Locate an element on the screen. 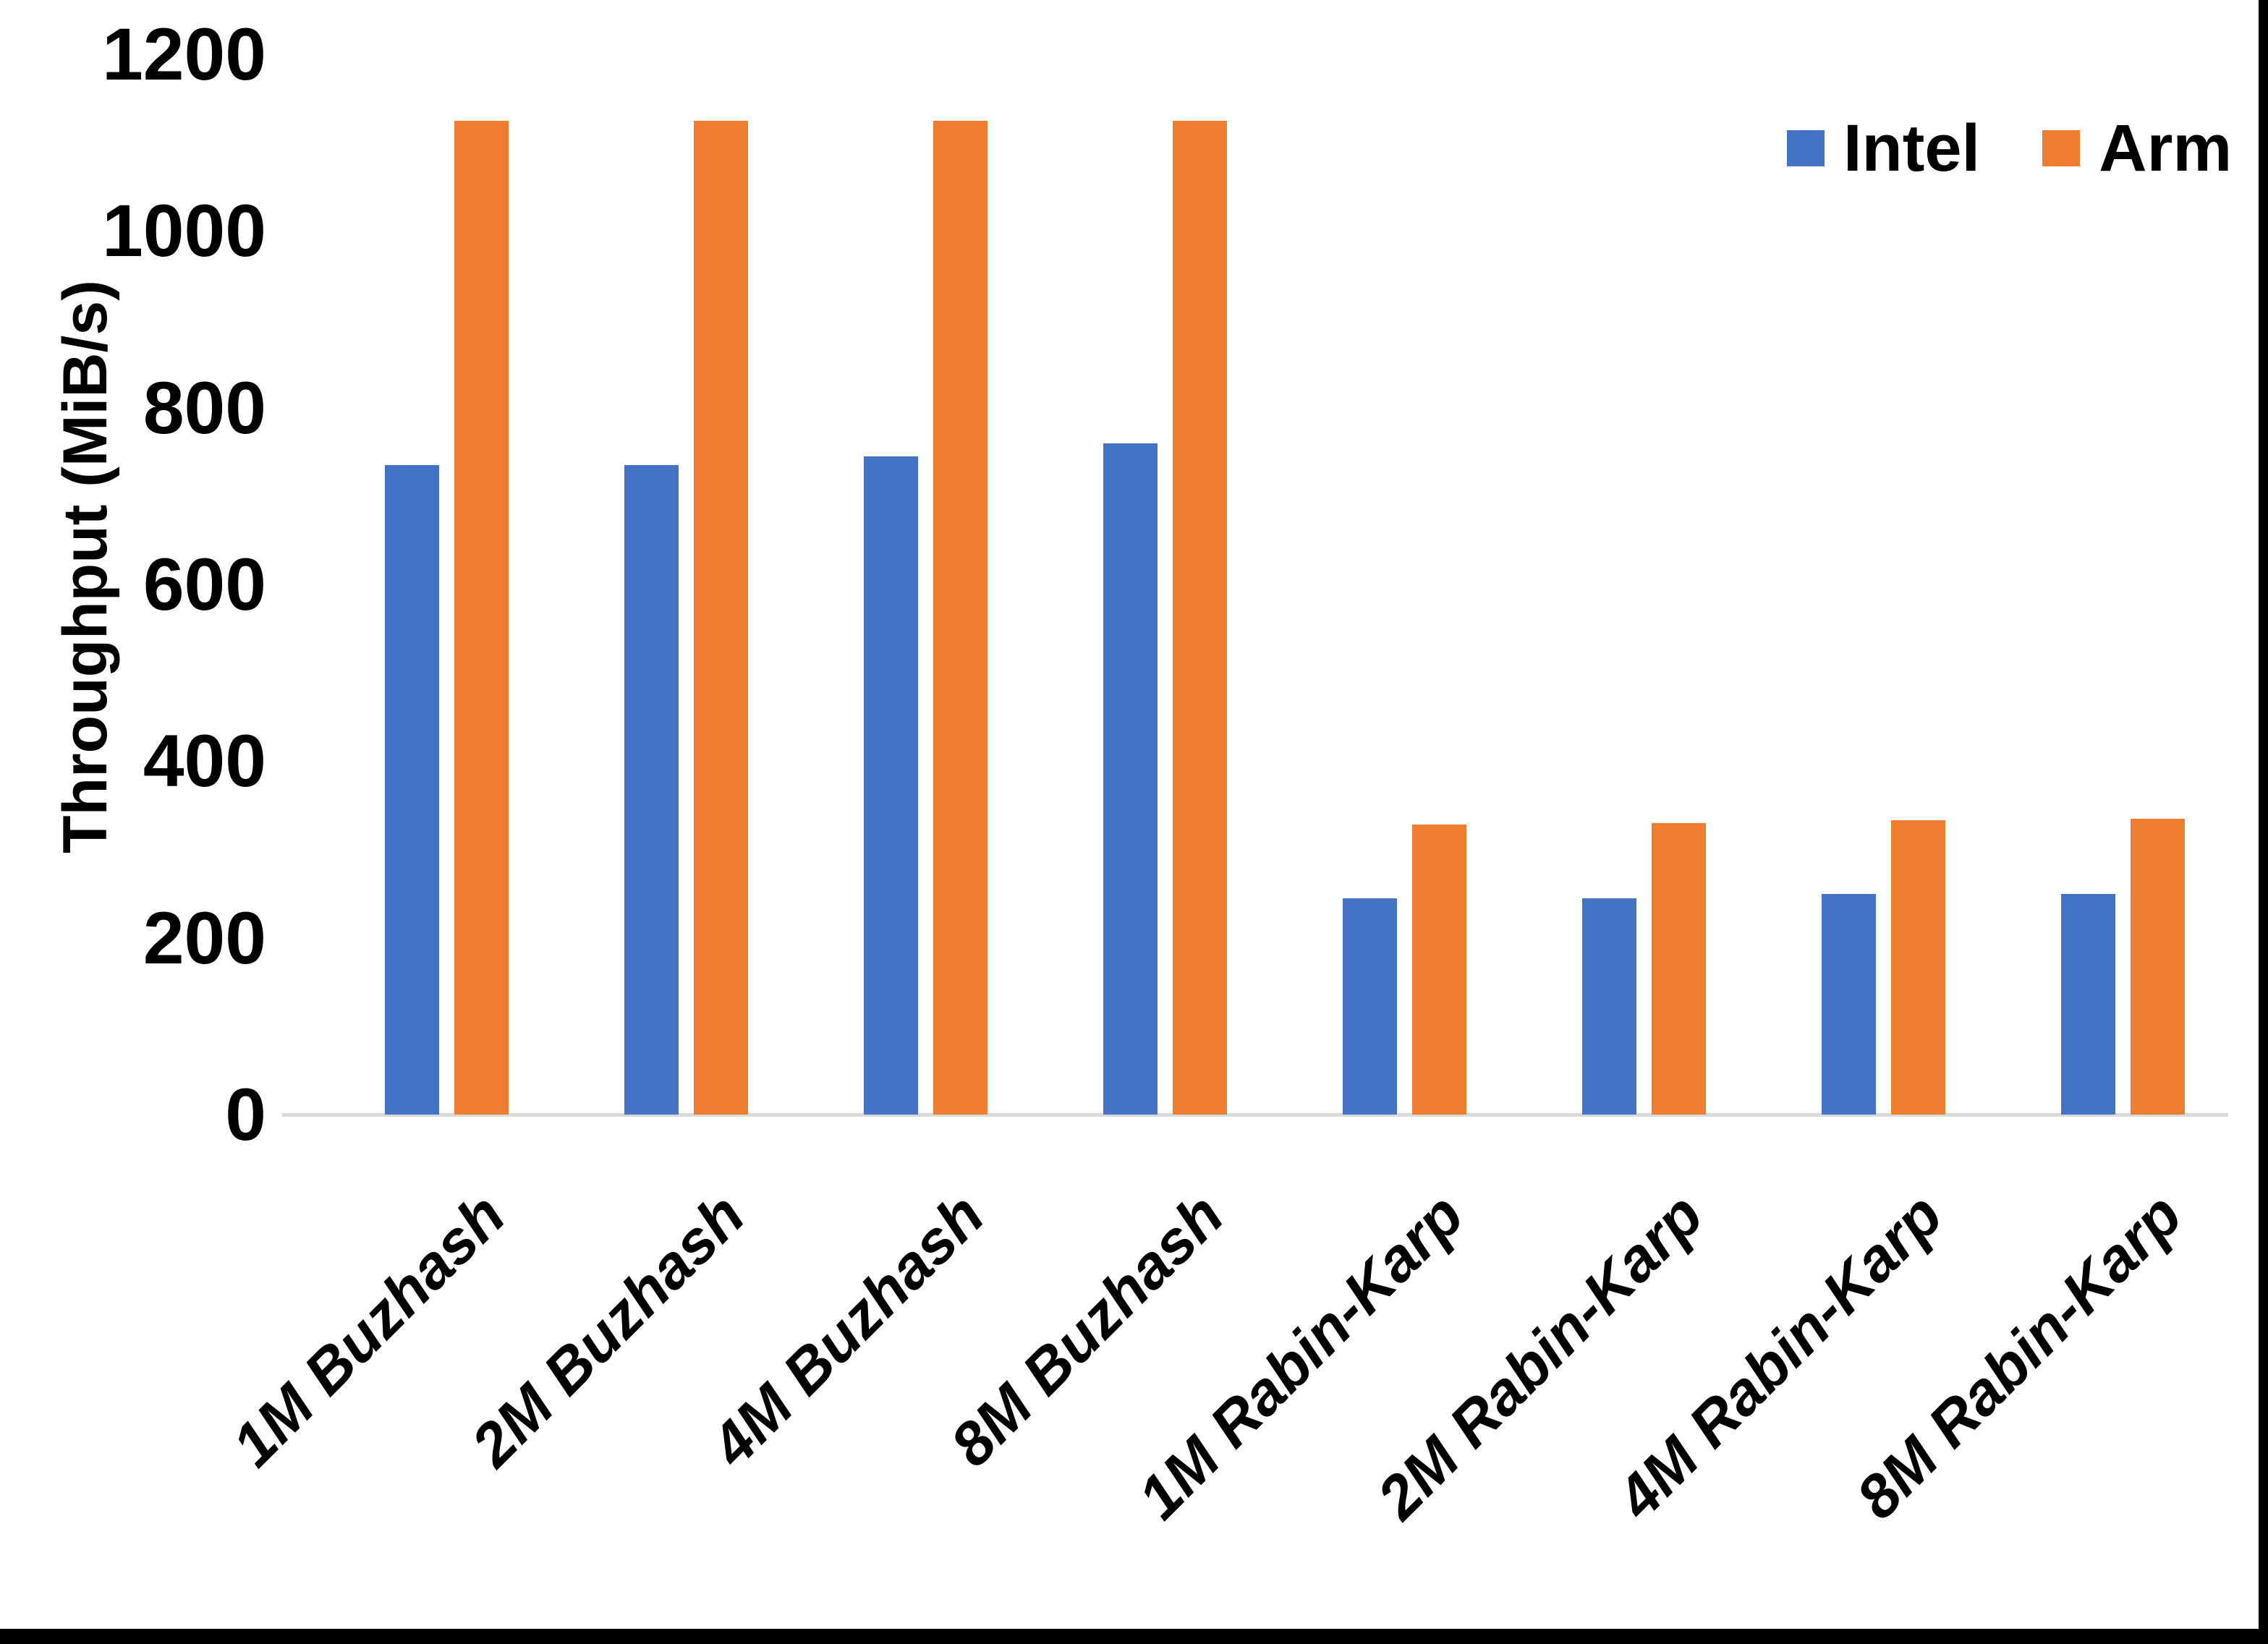 This screenshot has height=1644, width=2268. arm-legend-swatch is located at coordinates (2061, 148).